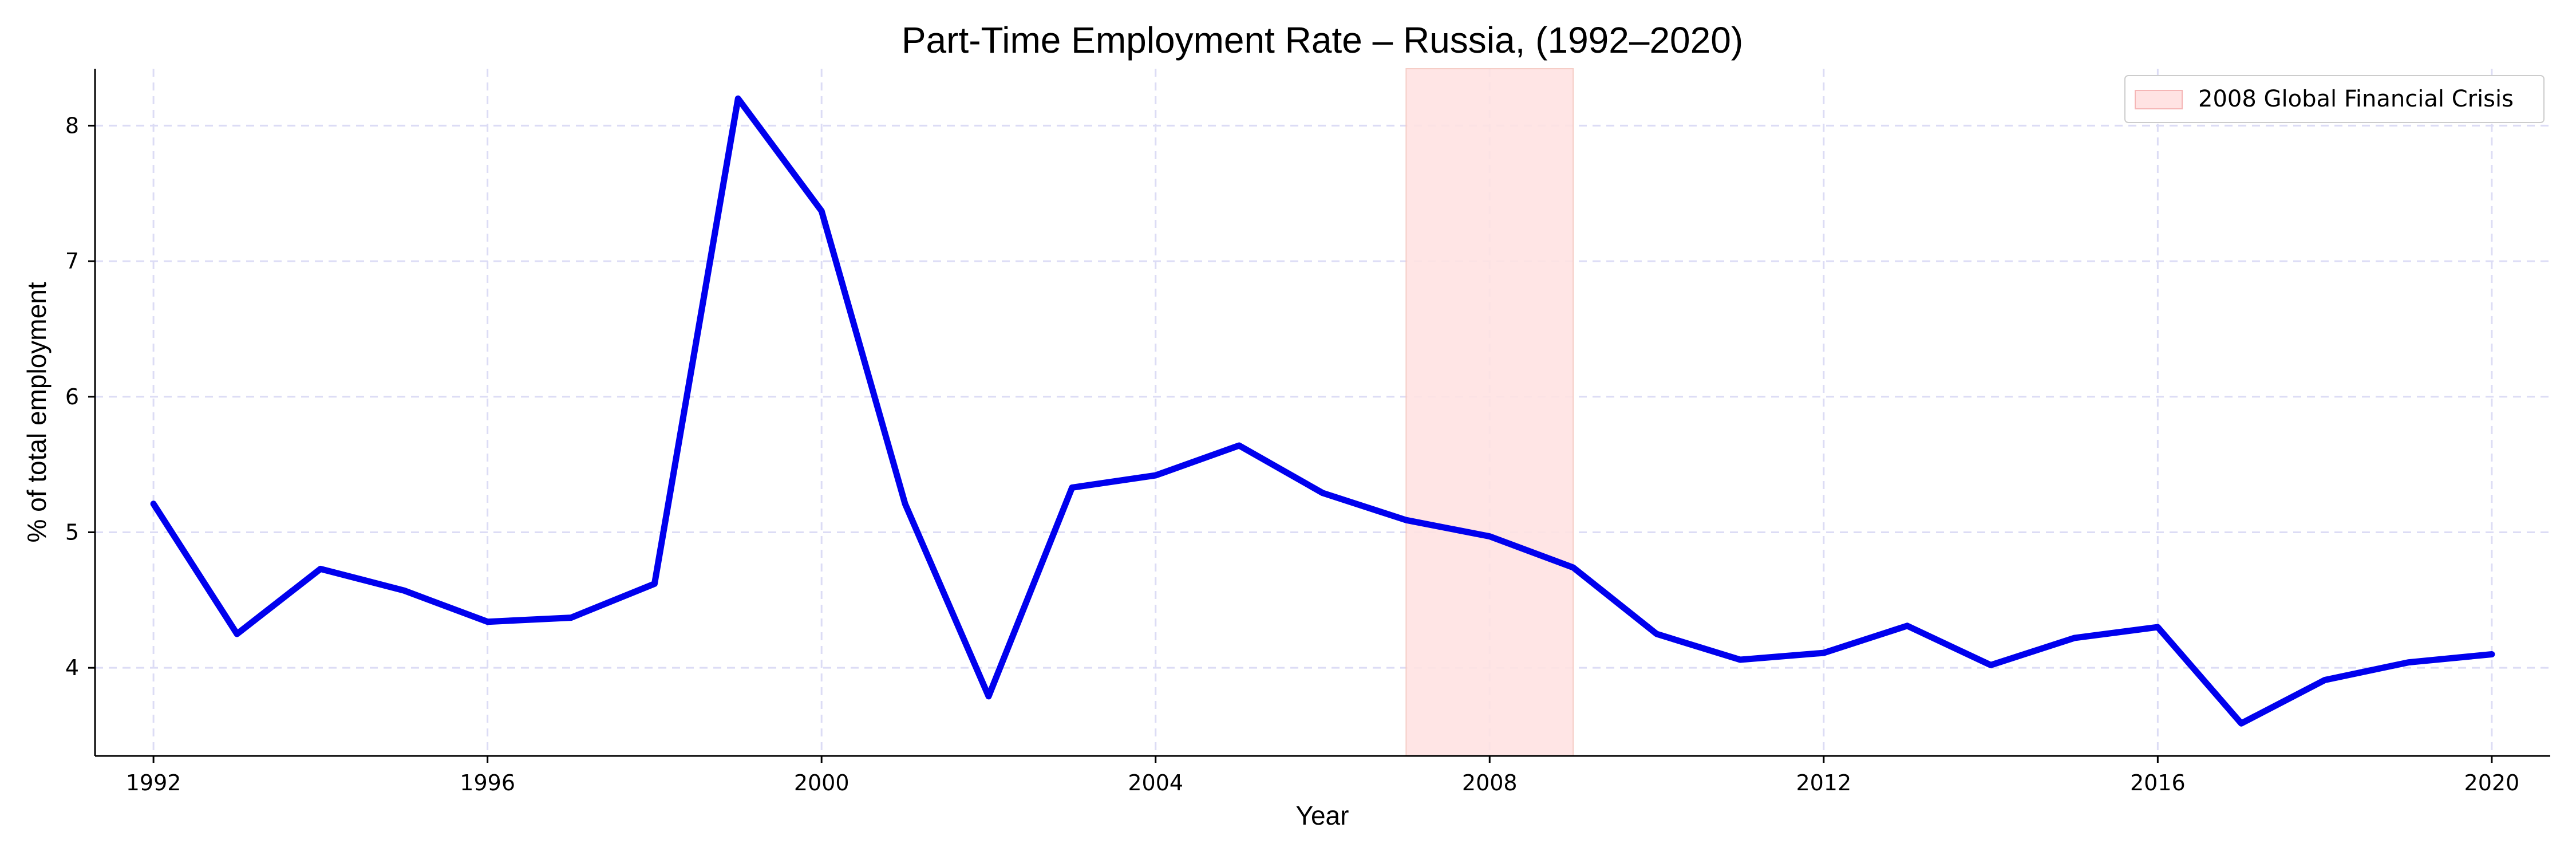 This screenshot has width=2576, height=859. What do you see at coordinates (72, 396) in the screenshot?
I see `y-tick-label: 6` at bounding box center [72, 396].